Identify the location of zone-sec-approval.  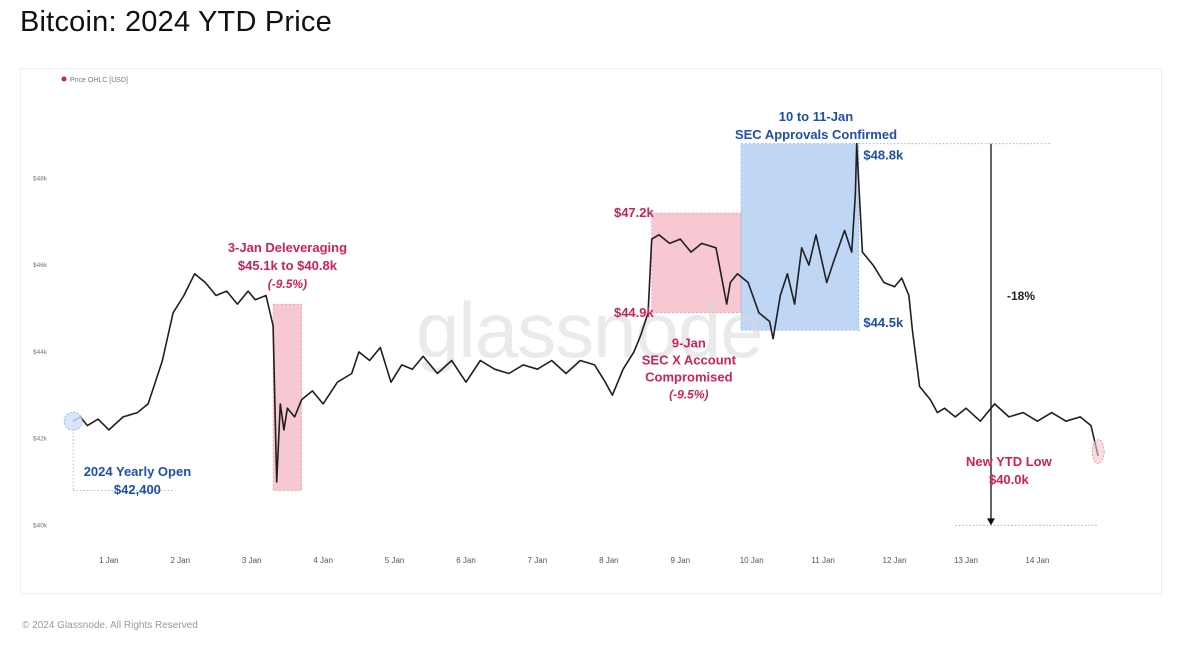
(800, 237).